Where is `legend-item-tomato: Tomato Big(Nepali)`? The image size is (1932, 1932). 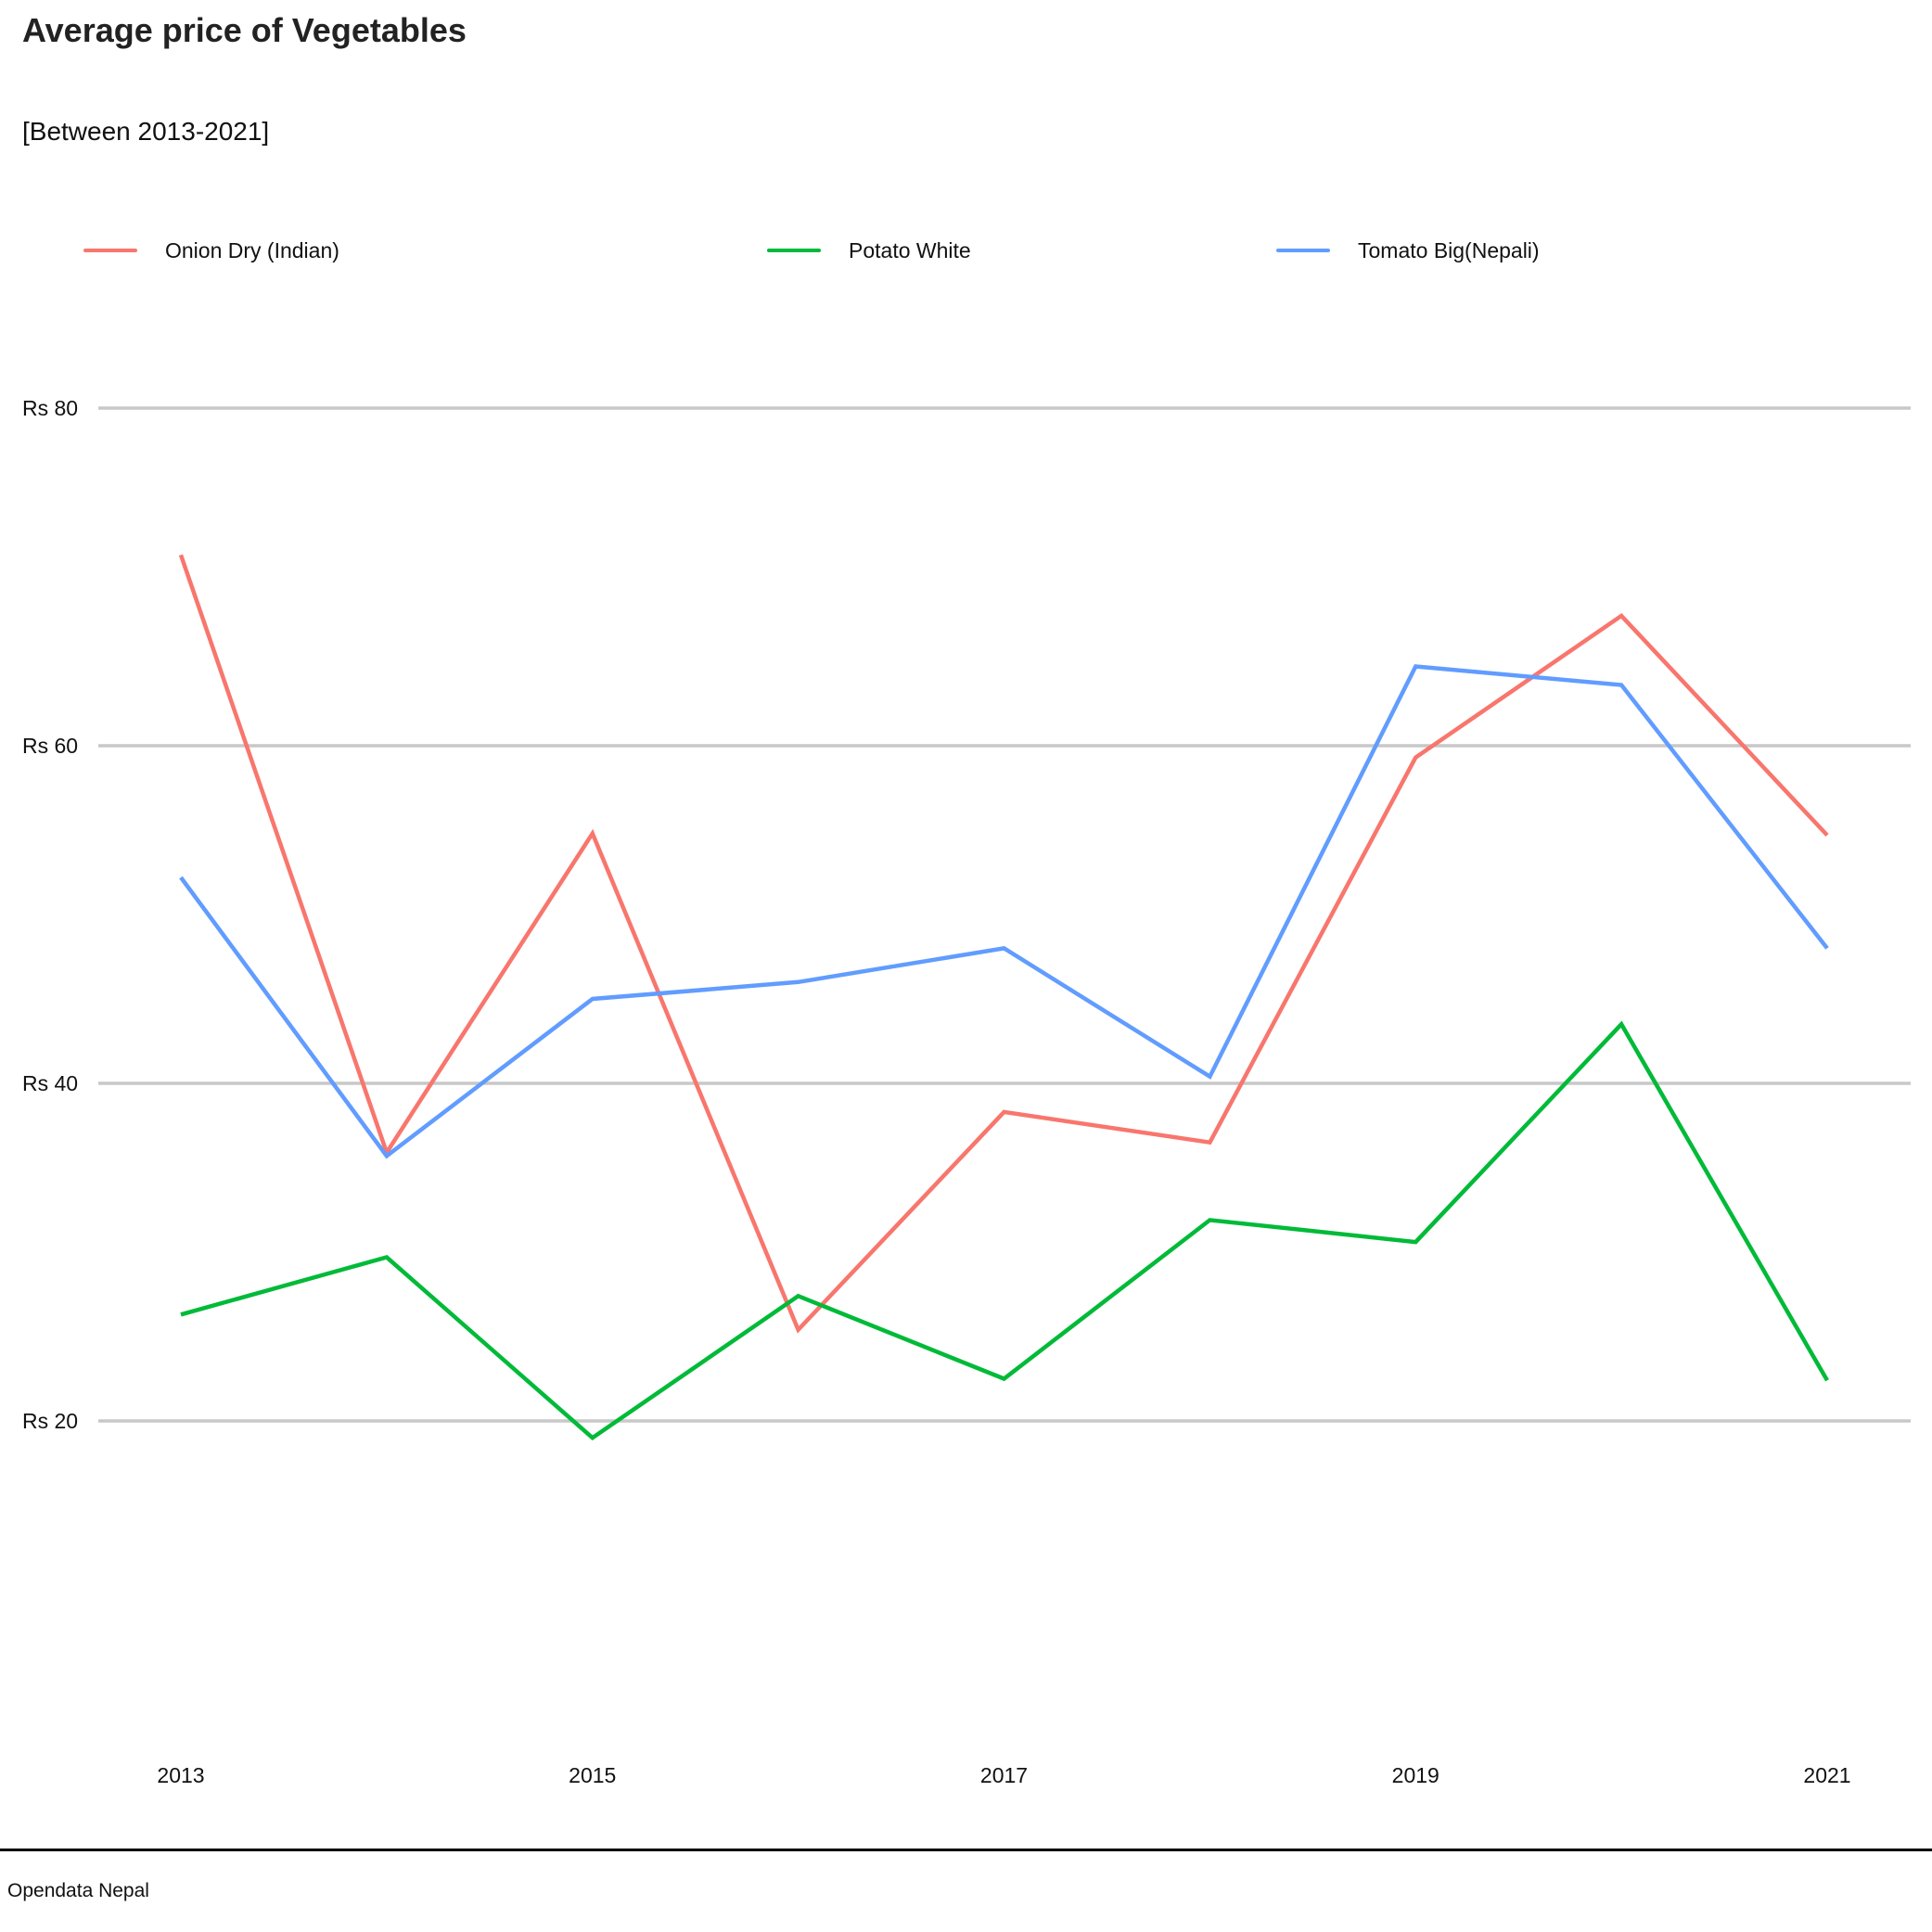
legend-item-tomato: Tomato Big(Nepali) is located at coordinates (1408, 250).